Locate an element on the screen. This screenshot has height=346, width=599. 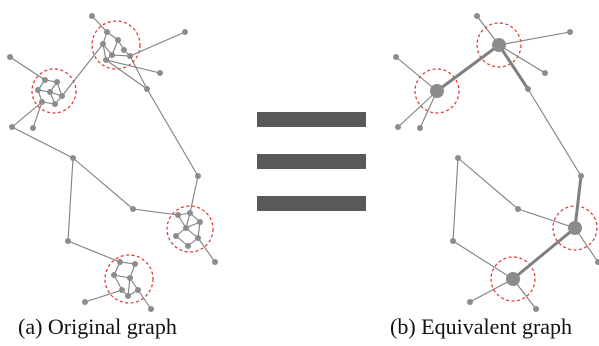
equals-bar-bottom is located at coordinates (311, 203).